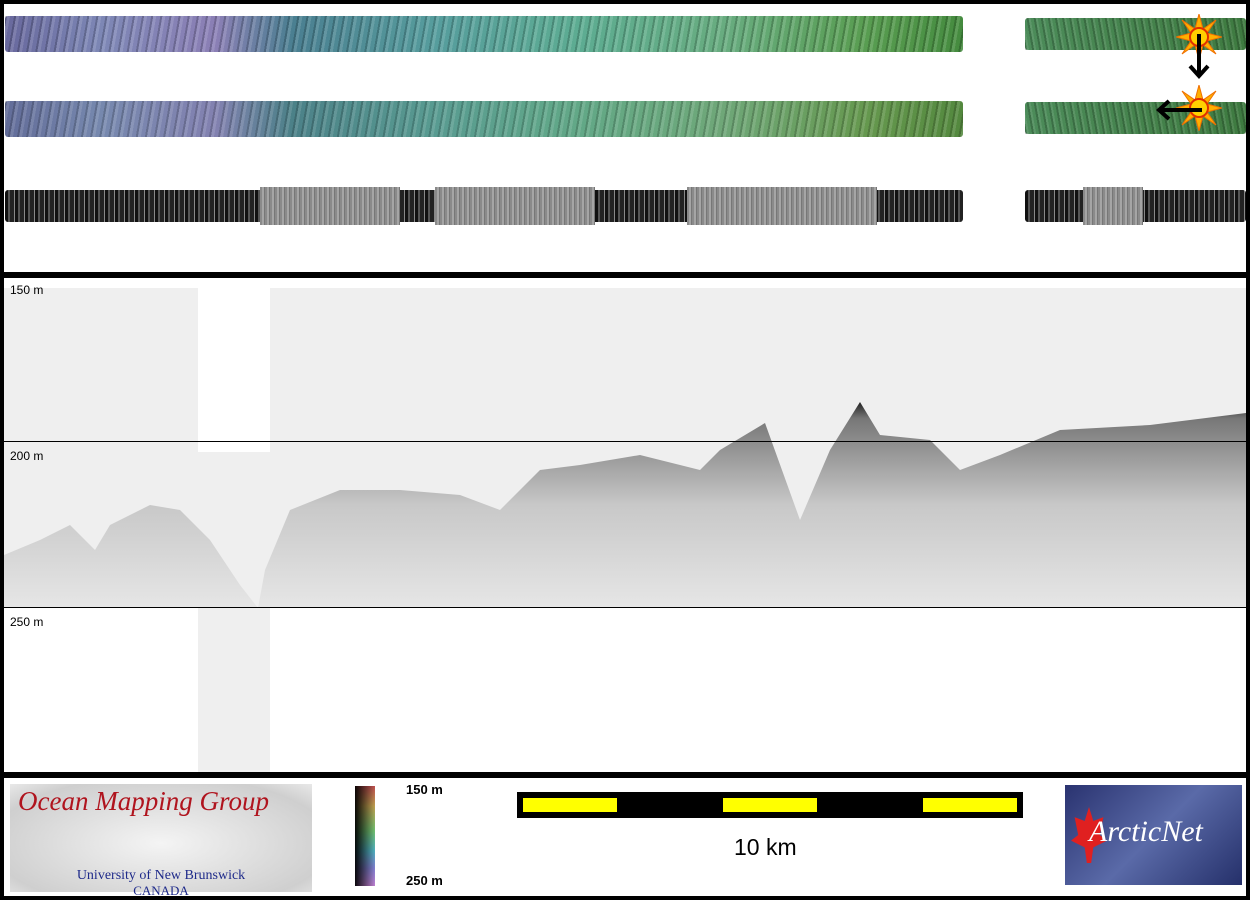  What do you see at coordinates (27, 456) in the screenshot?
I see `depth-label-200: 200 m` at bounding box center [27, 456].